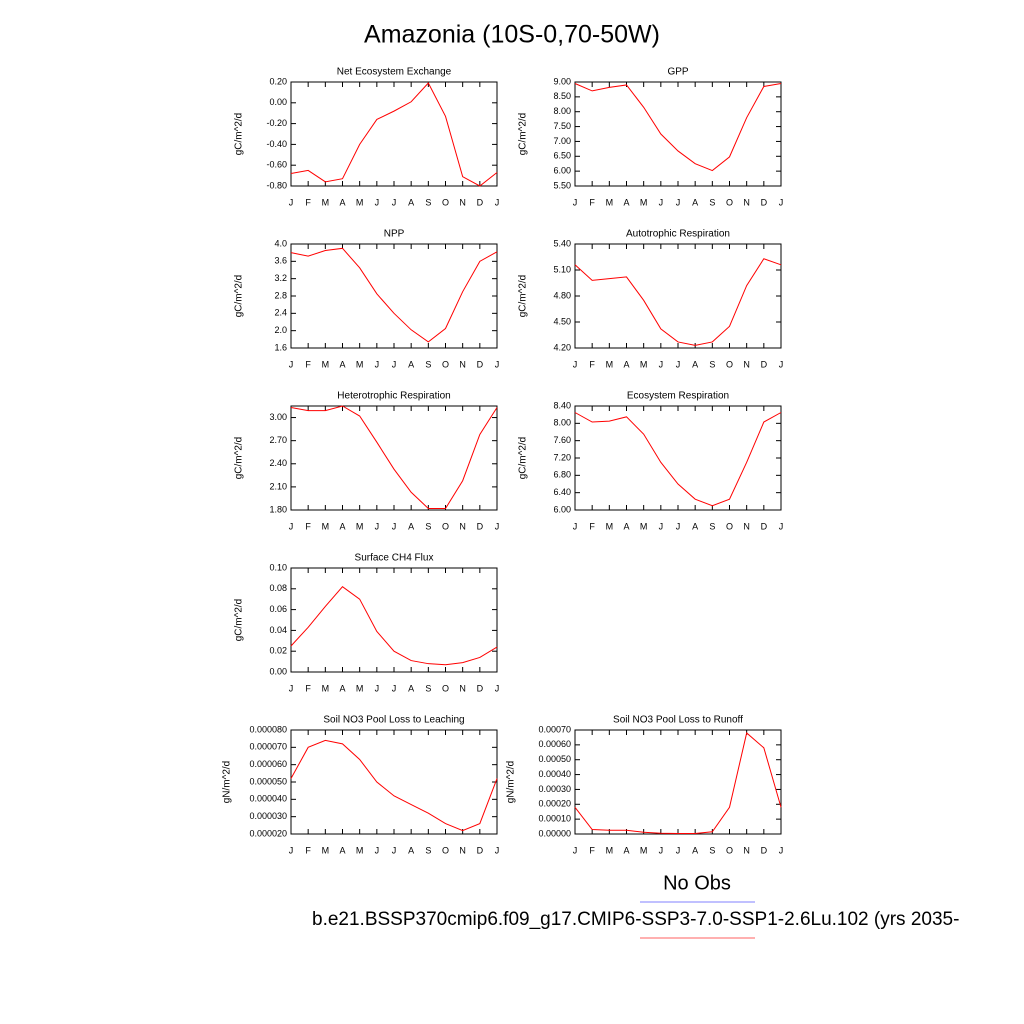 This screenshot has height=1024, width=1024. Describe the element at coordinates (562, 269) in the screenshot. I see `y-tick-label: 5.10` at that location.